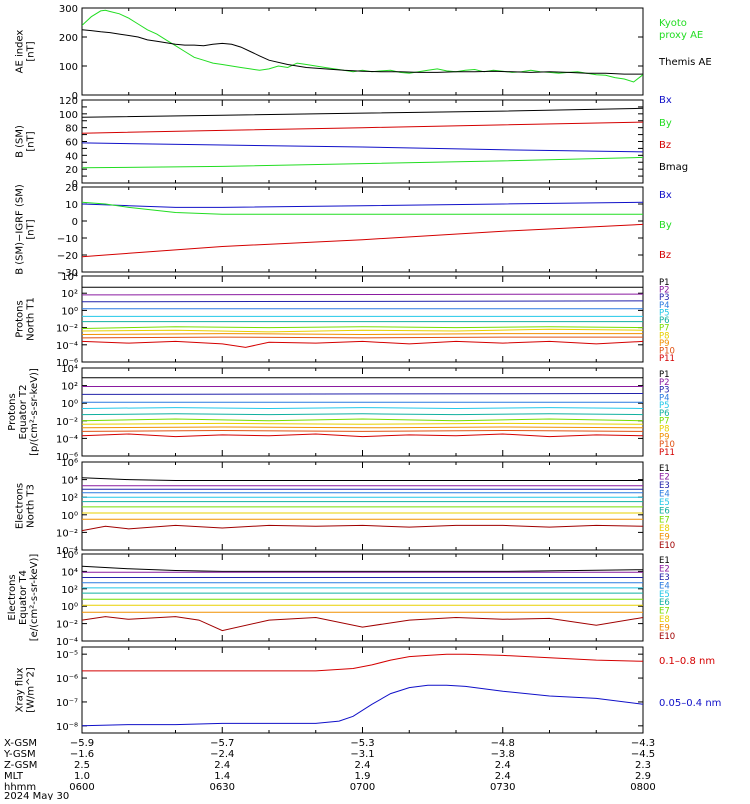 Image resolution: width=750 pixels, height=804 pixels. What do you see at coordinates (67, 439) in the screenshot?
I see `y-tick-label: 10⁻⁴` at bounding box center [67, 439].